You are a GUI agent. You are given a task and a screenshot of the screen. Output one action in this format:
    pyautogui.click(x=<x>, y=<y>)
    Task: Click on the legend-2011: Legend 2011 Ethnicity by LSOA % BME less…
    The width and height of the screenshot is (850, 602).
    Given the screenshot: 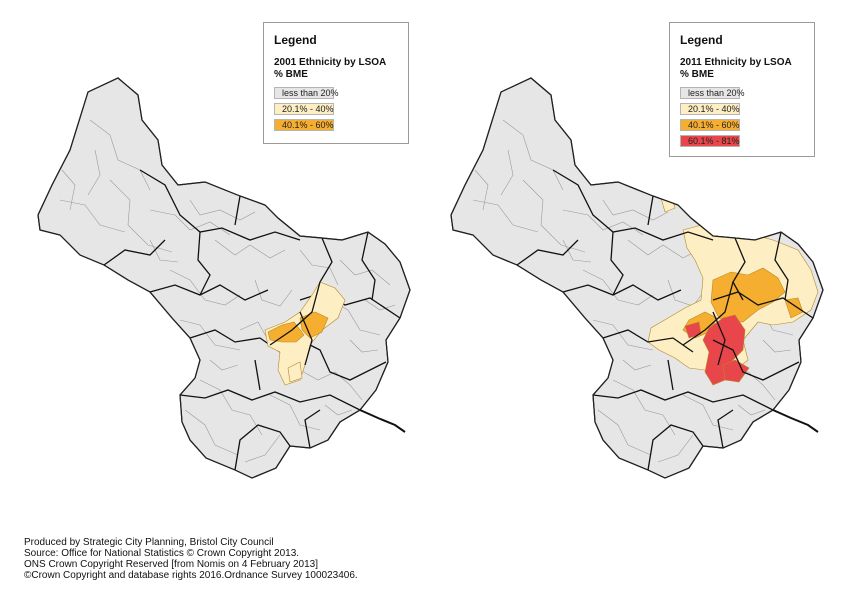 What is the action you would take?
    pyautogui.click(x=742, y=89)
    